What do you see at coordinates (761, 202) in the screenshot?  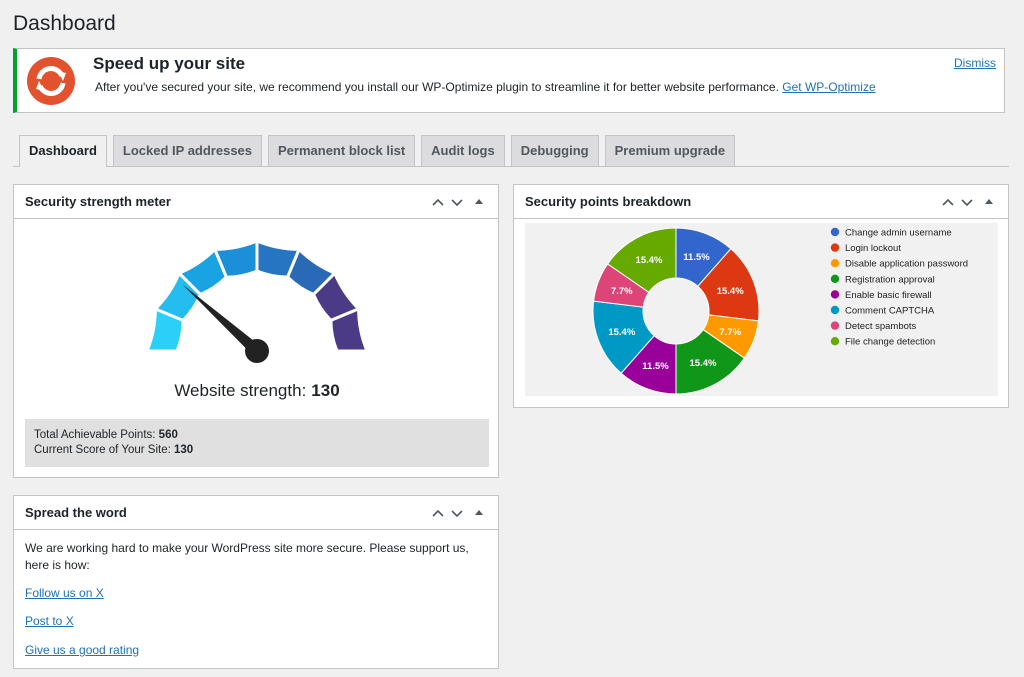 I see `panel-title: Security points breakdown` at bounding box center [761, 202].